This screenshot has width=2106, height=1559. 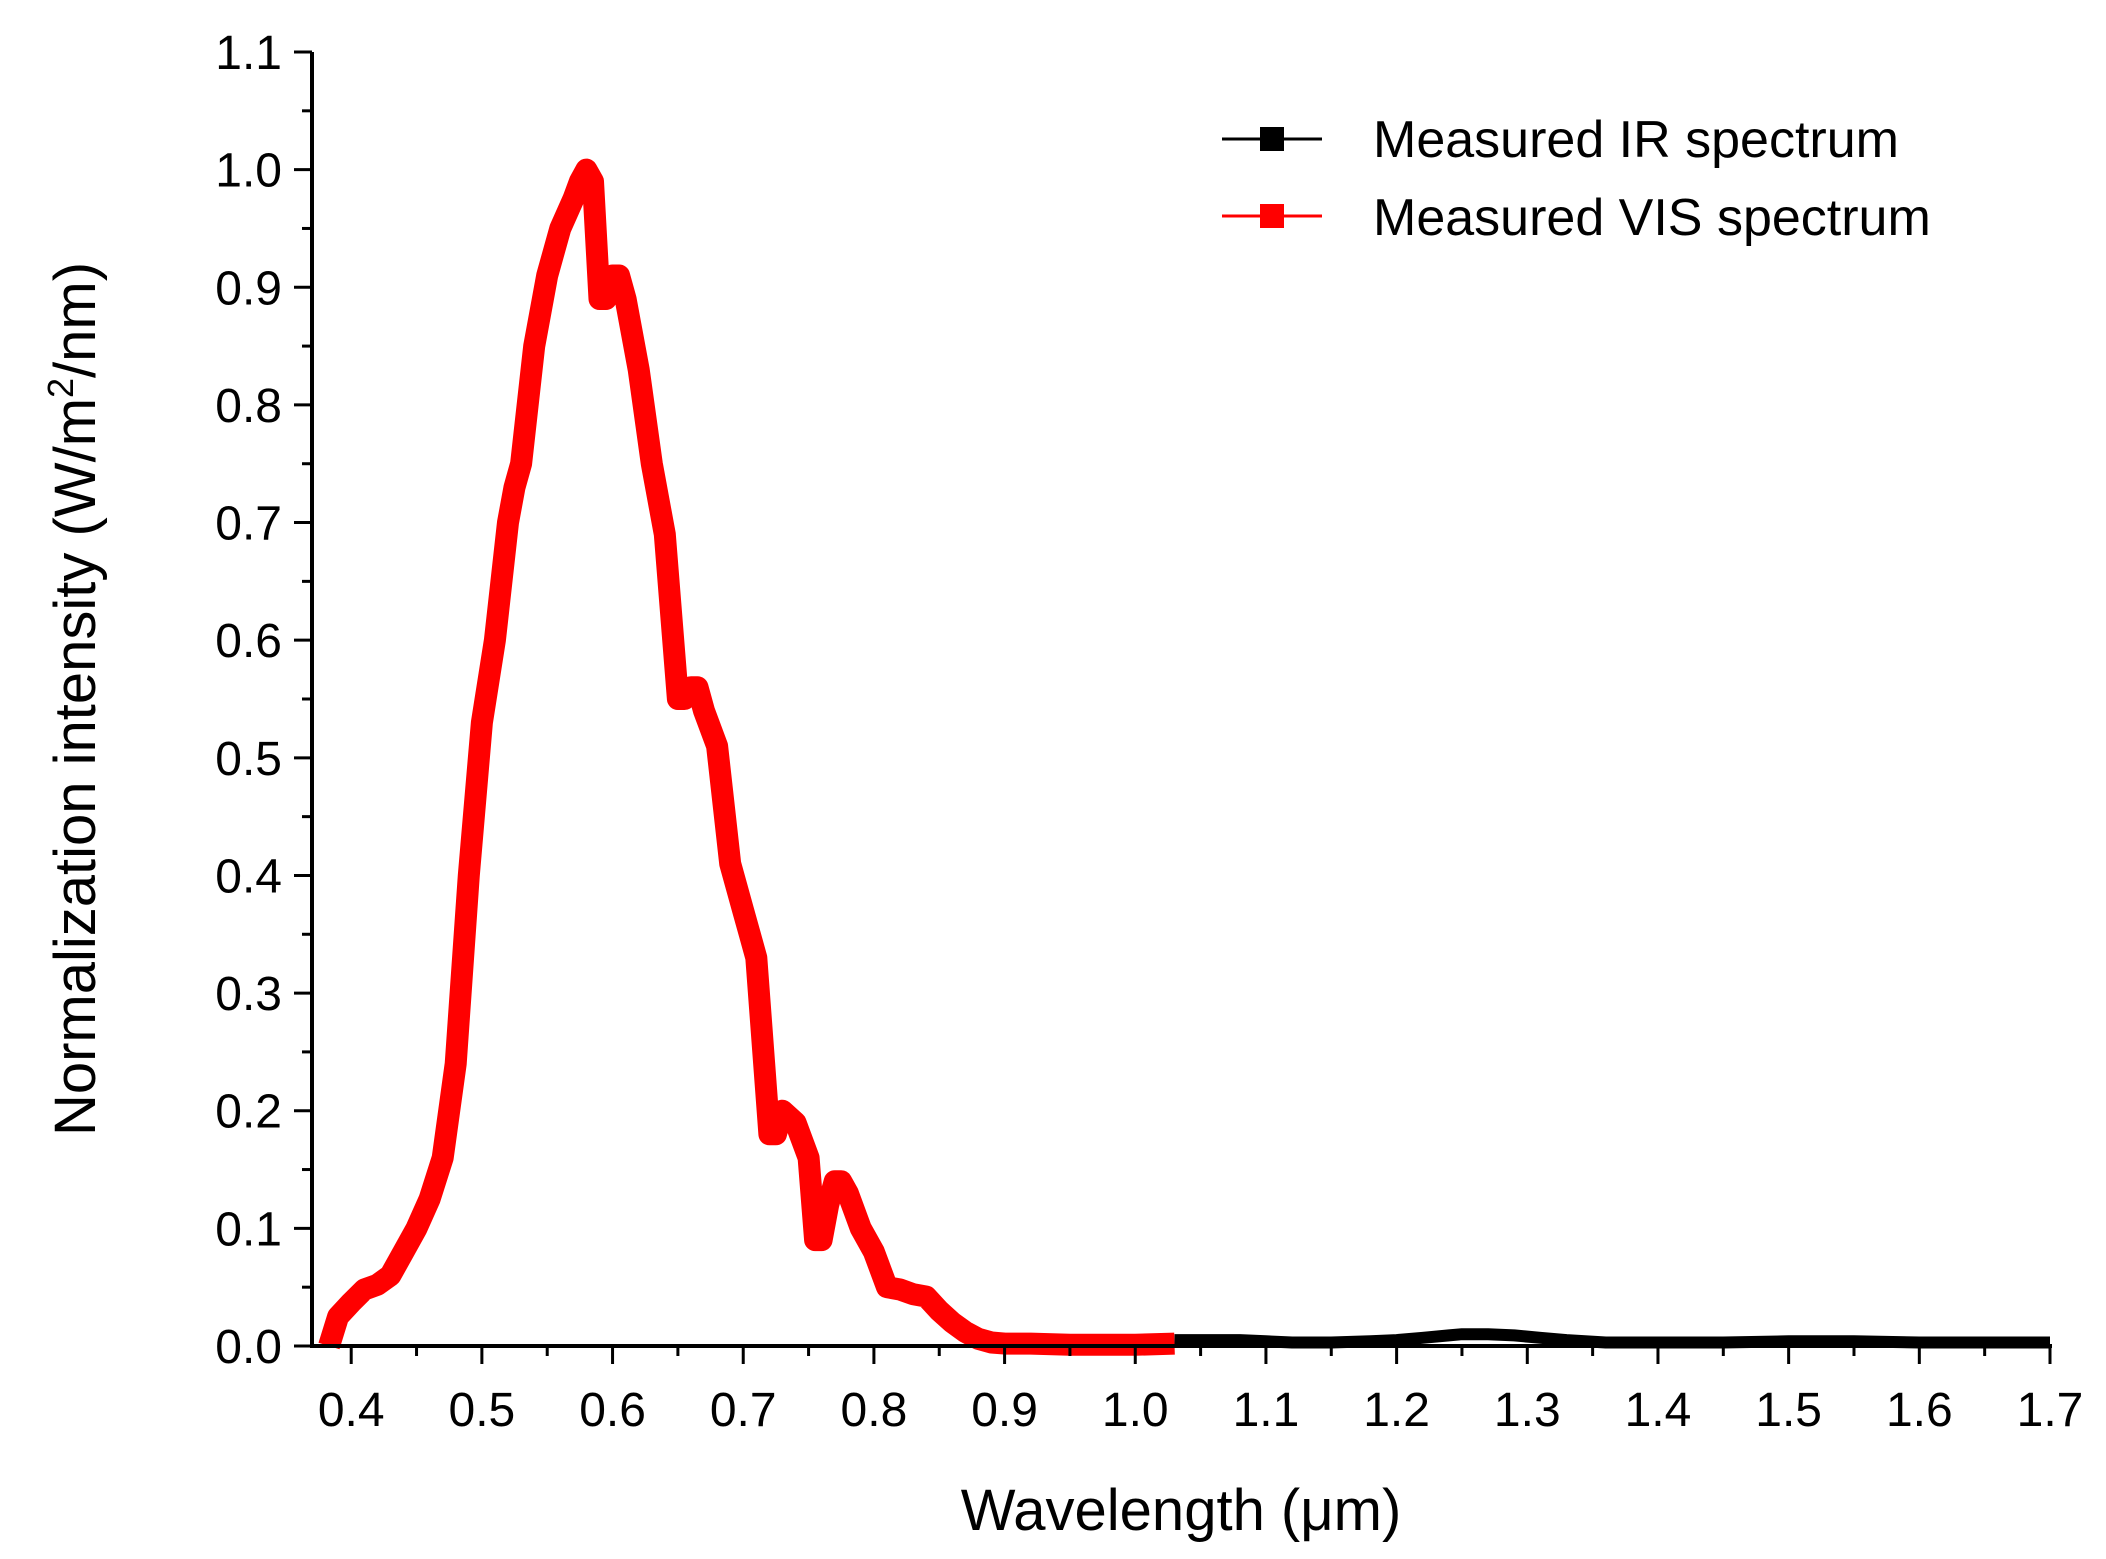 I want to click on legend-entry-vis: Measured VIS spectrum, so click(x=1576, y=218).